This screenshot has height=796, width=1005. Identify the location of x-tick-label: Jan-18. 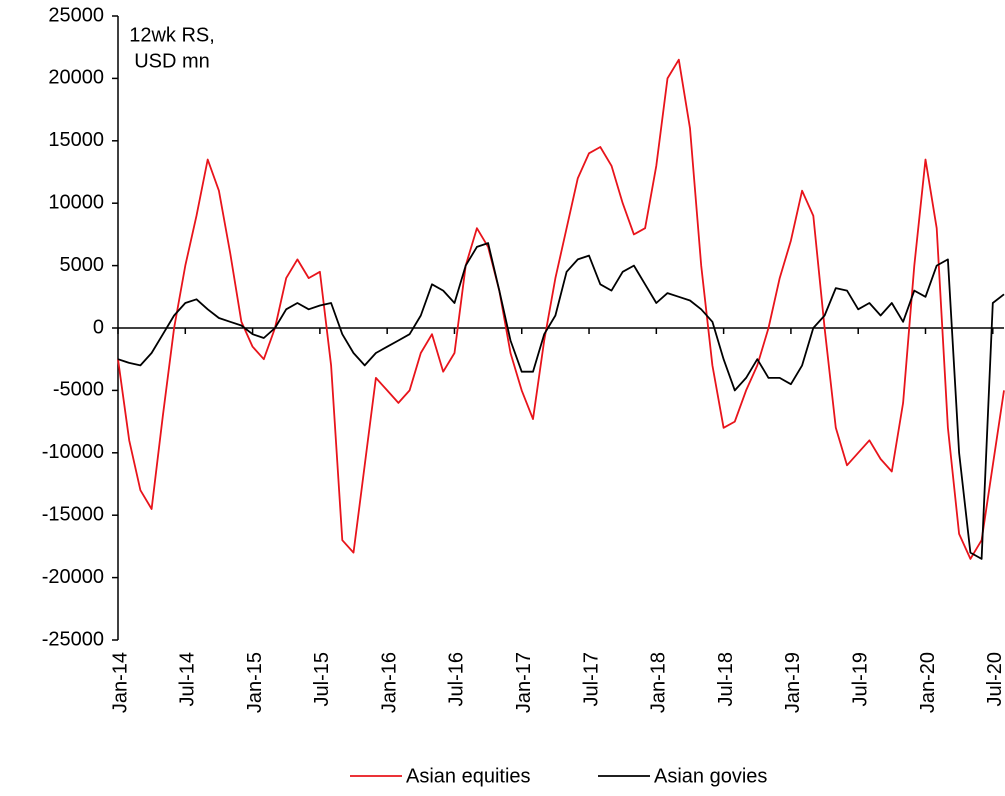
(659, 682).